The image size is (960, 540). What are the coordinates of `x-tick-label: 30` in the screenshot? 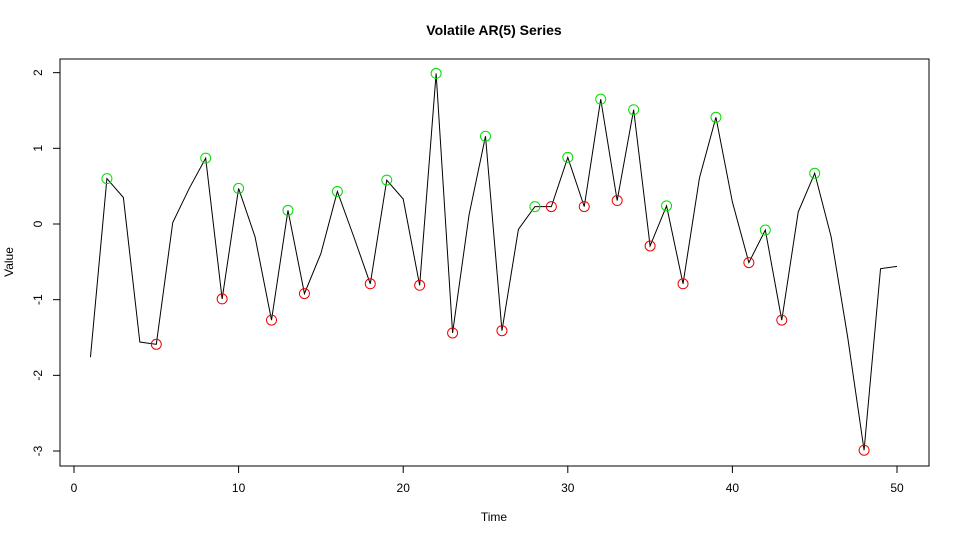 It's located at (568, 488).